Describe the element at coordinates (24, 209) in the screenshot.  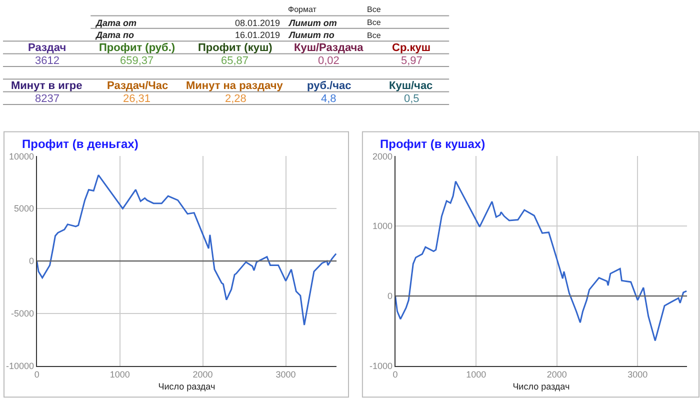
I see `y-tick-label: 5000` at that location.